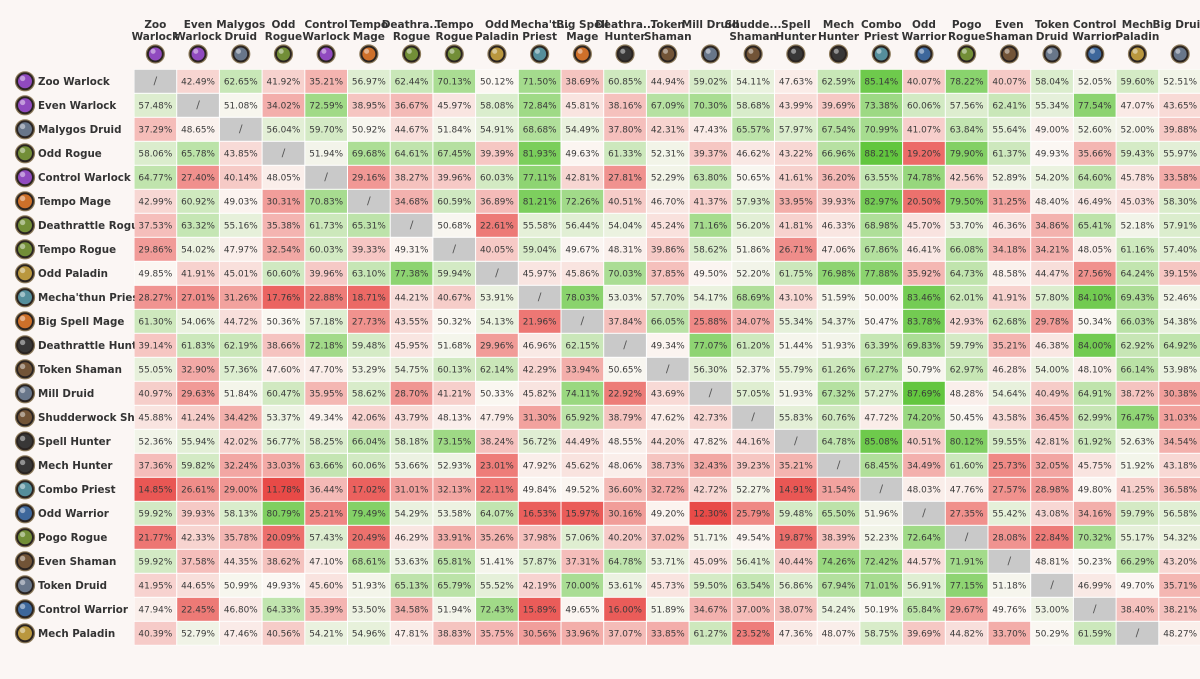 This screenshot has width=1200, height=679. Describe the element at coordinates (924, 467) in the screenshot. I see `cell-value: 34.49%` at that location.